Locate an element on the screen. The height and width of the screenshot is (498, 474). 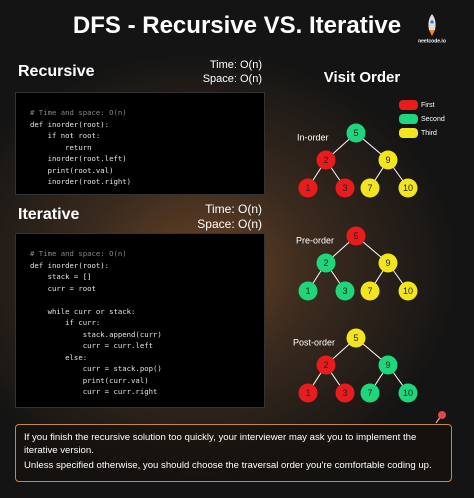
logo-text: neetcode.io is located at coordinates (432, 41).